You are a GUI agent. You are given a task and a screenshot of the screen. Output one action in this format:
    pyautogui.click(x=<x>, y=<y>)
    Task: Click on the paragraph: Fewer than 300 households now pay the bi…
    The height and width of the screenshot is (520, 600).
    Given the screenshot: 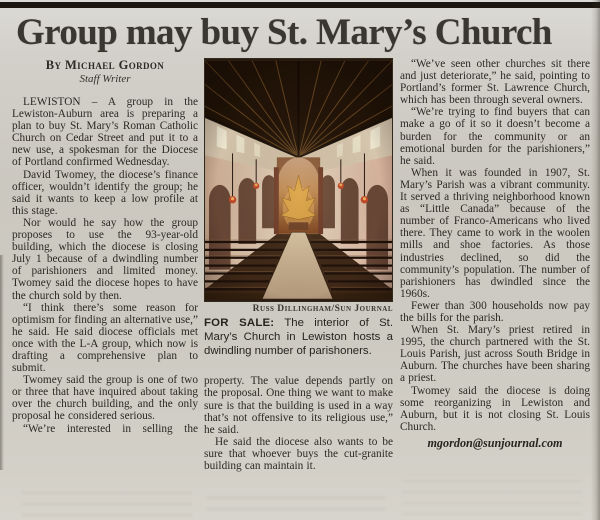 What is the action you would take?
    pyautogui.click(x=495, y=311)
    